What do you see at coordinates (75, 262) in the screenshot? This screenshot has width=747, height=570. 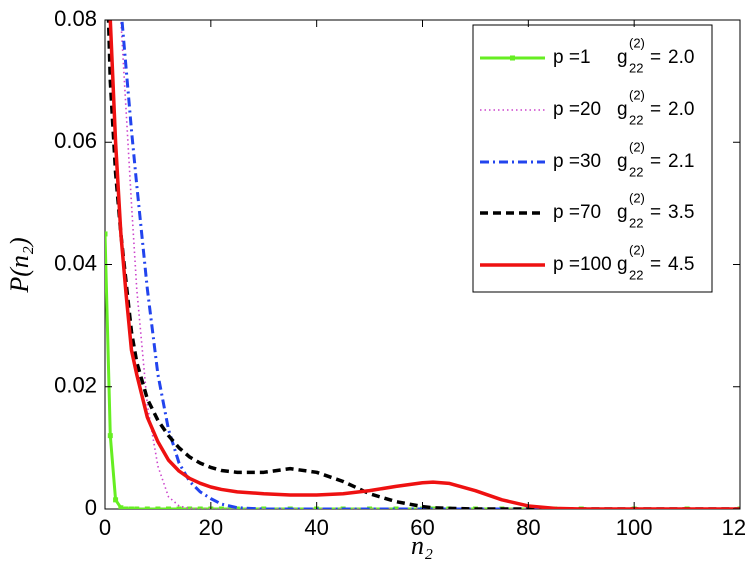 I see `y-tick-label: 0.04` at bounding box center [75, 262].